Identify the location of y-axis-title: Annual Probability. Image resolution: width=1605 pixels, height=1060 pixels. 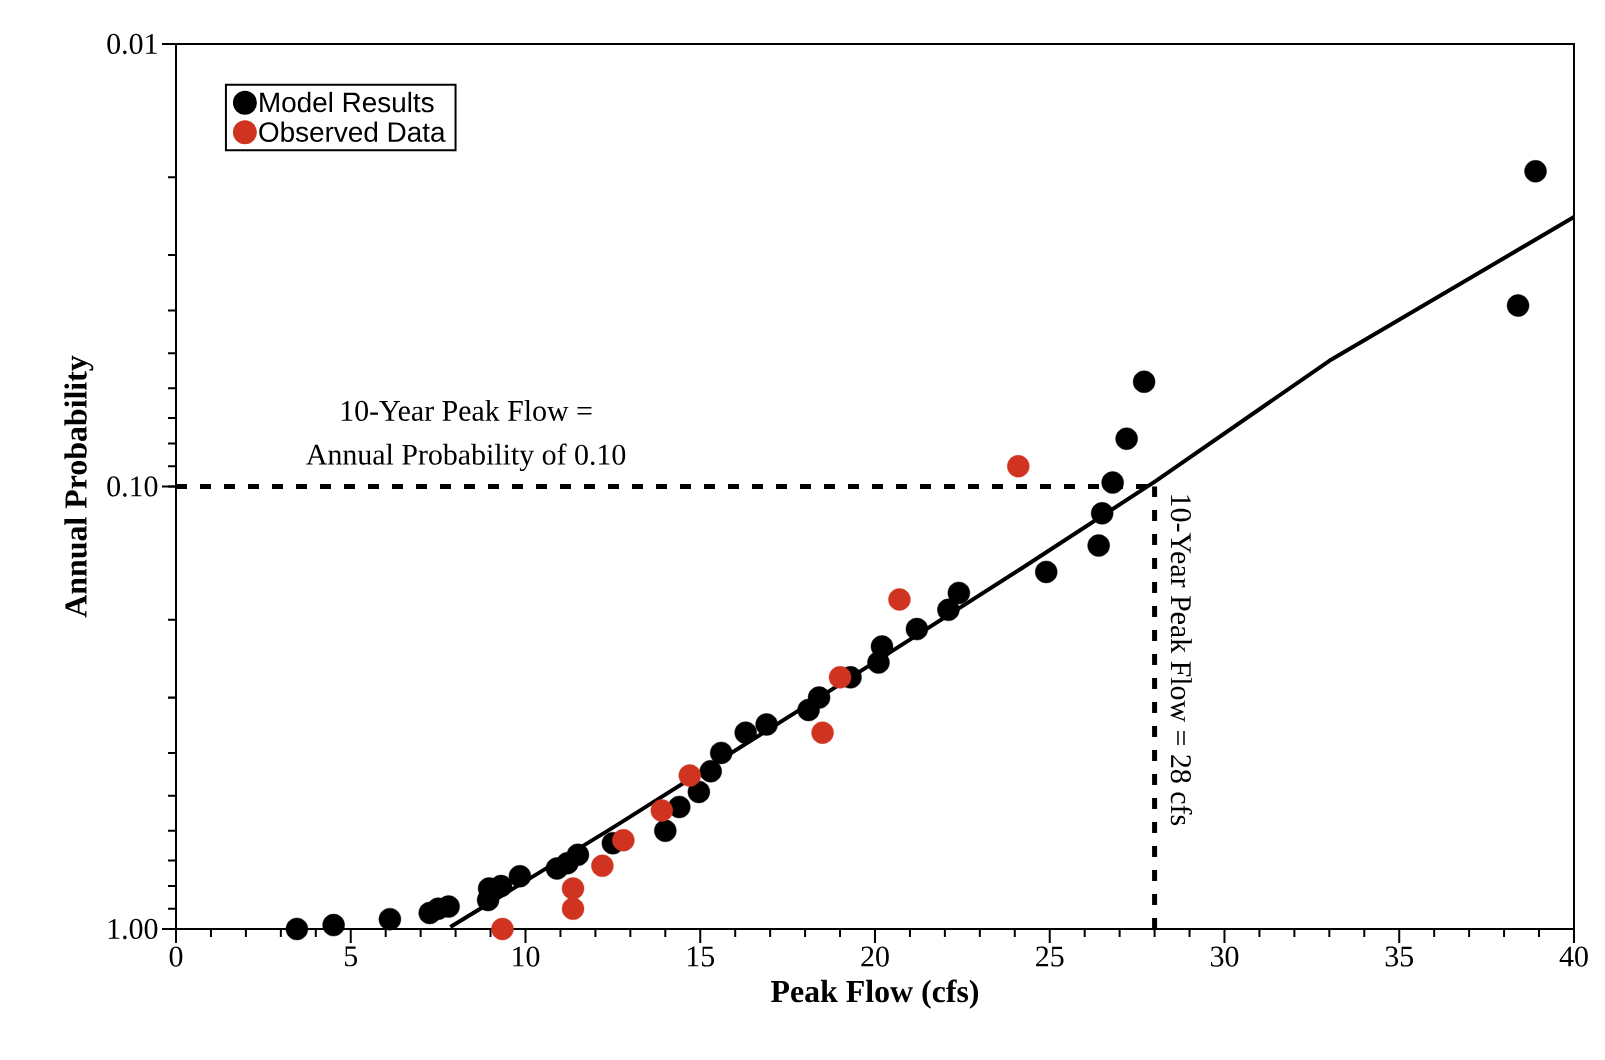
(79, 486).